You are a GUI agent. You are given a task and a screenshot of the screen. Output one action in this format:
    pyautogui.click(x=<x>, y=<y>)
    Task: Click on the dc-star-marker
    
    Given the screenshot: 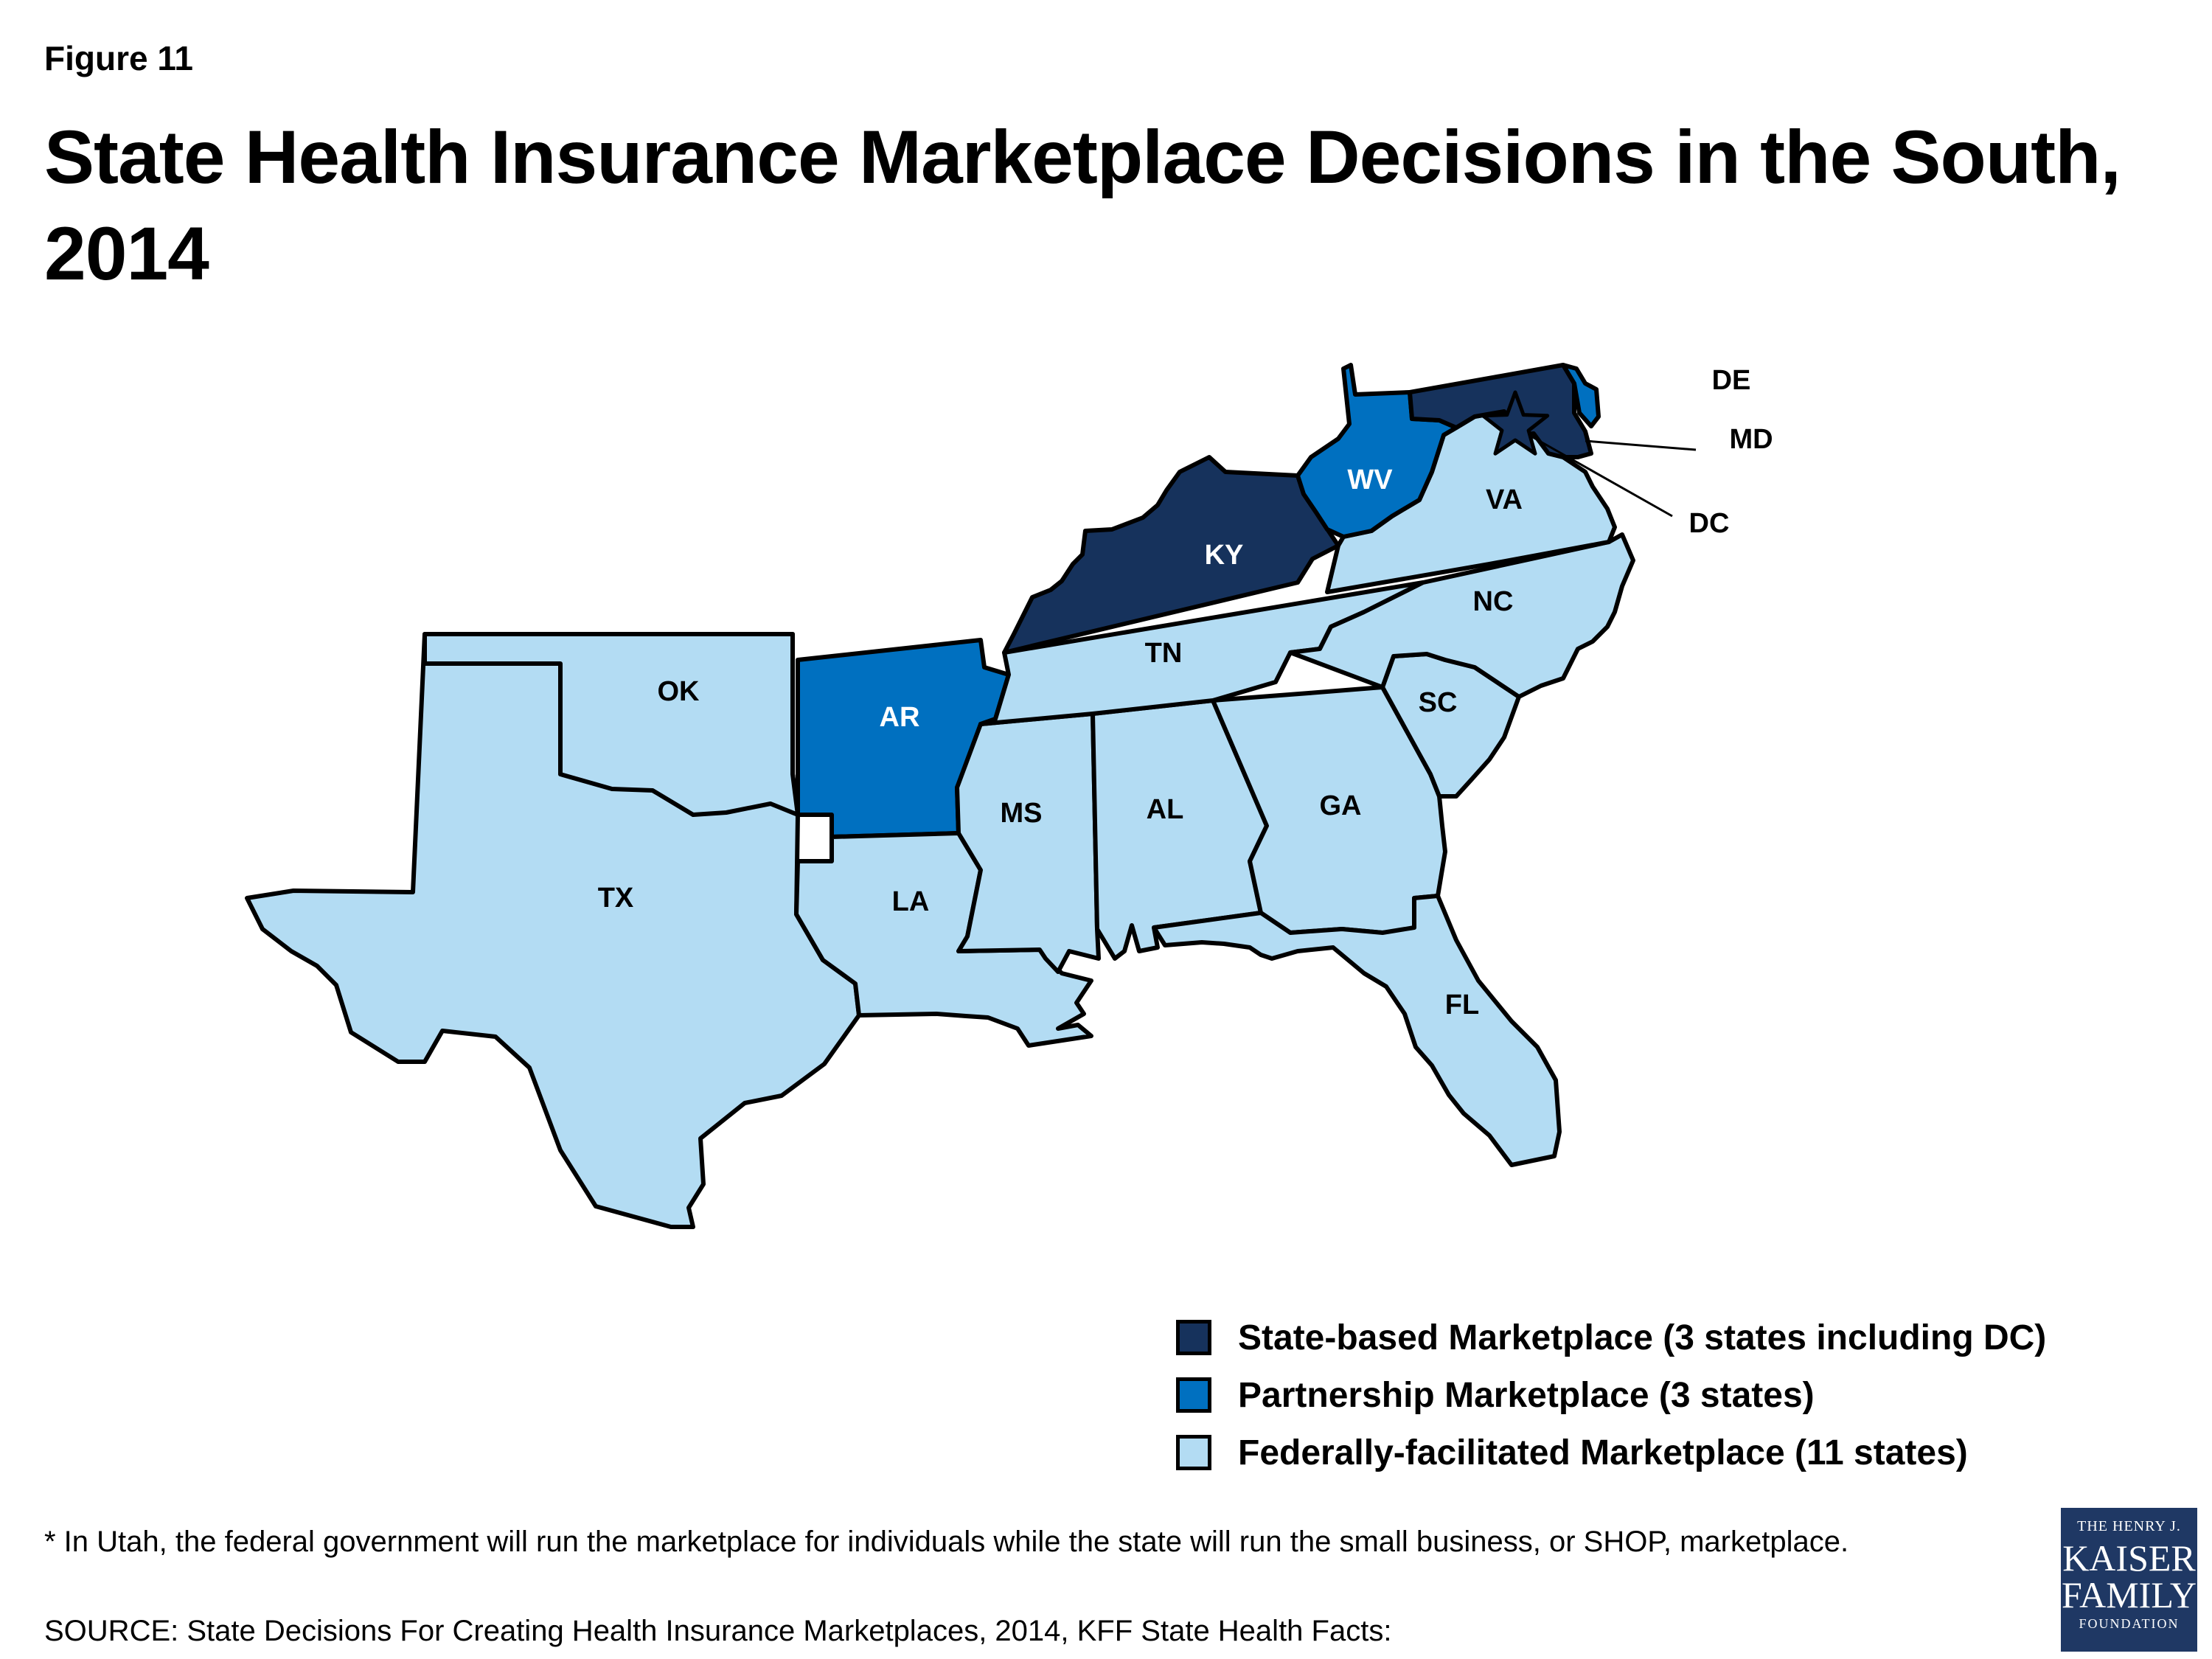 What is the action you would take?
    pyautogui.click(x=1515, y=423)
    